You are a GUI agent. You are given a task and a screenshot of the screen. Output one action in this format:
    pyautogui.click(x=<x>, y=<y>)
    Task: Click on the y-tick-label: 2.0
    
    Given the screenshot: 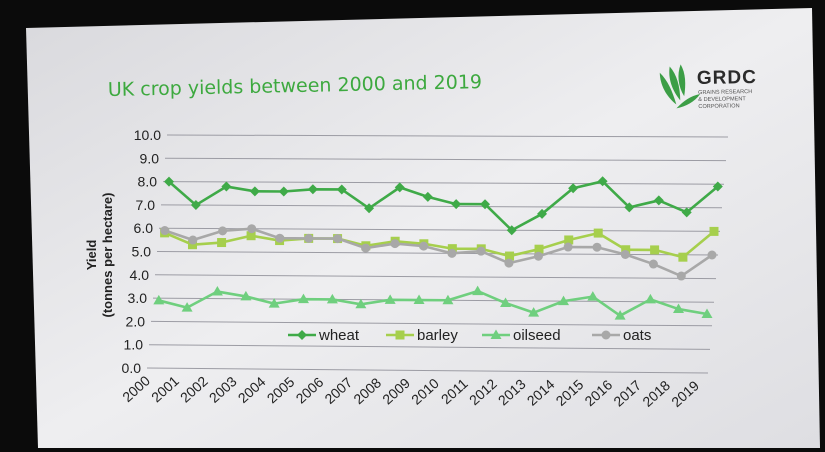 What is the action you would take?
    pyautogui.click(x=136, y=321)
    